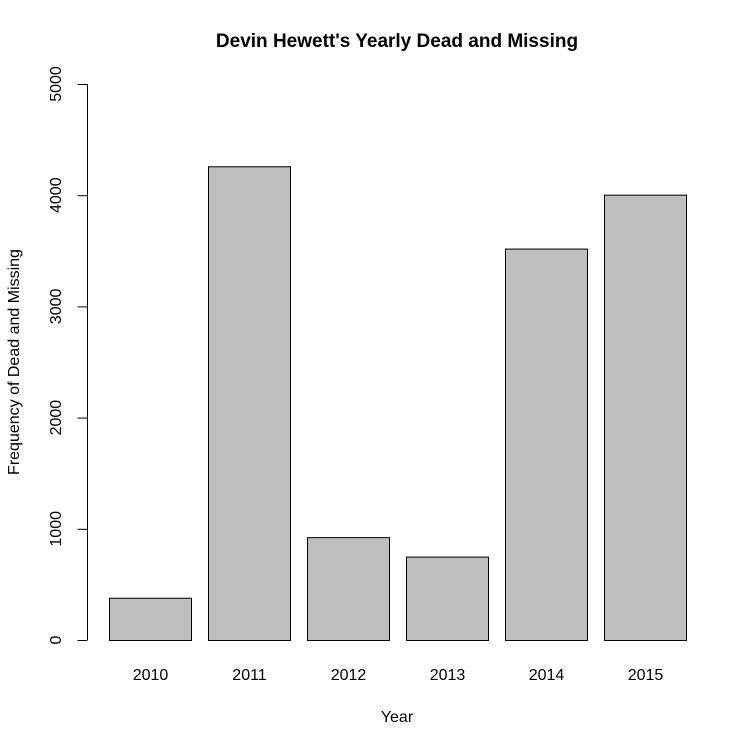 The image size is (746, 750). Describe the element at coordinates (151, 675) in the screenshot. I see `x-tick-label-2010: 2010` at that location.